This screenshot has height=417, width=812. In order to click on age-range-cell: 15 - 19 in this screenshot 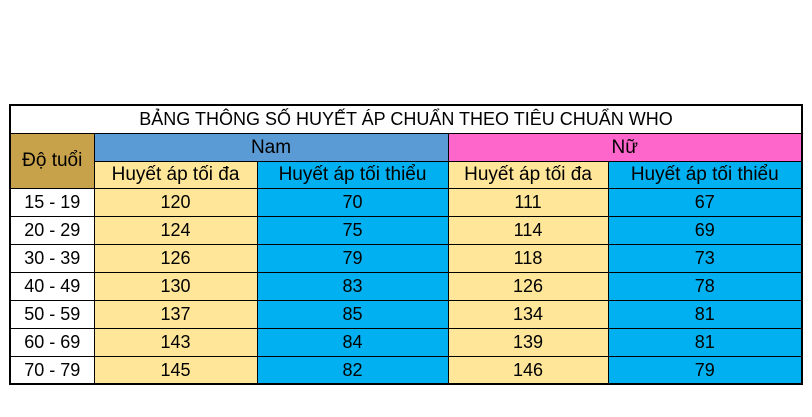, I will do `click(52, 202)`.